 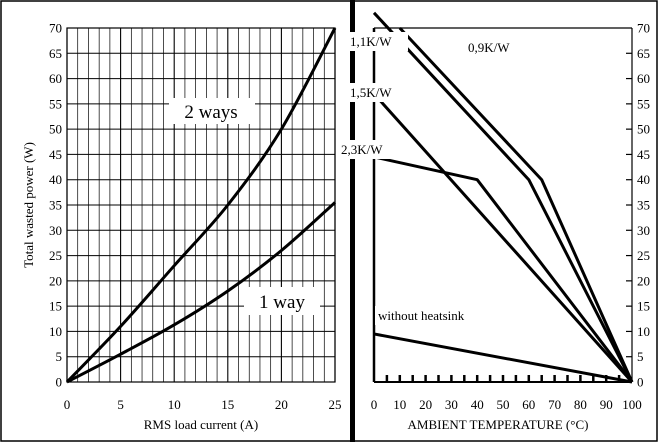 What do you see at coordinates (120, 404) in the screenshot?
I see `left-x-tick: 5` at bounding box center [120, 404].